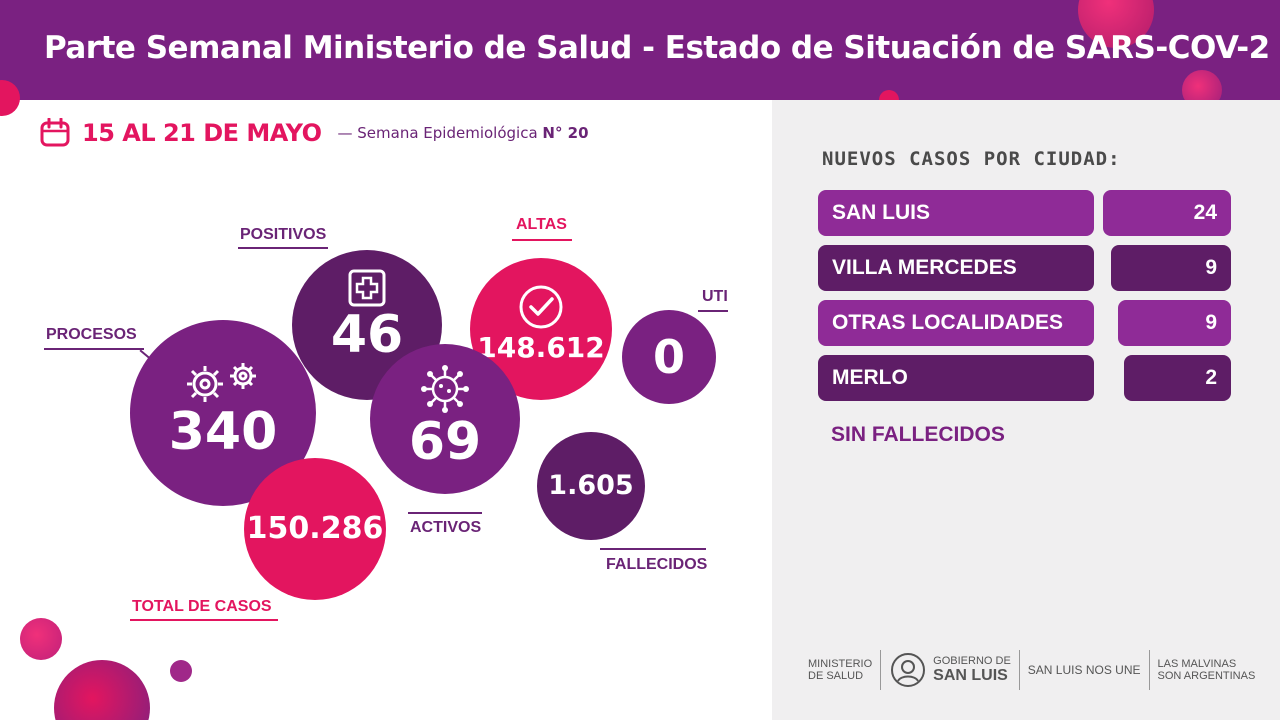  What do you see at coordinates (221, 382) in the screenshot?
I see `gears-icon` at bounding box center [221, 382].